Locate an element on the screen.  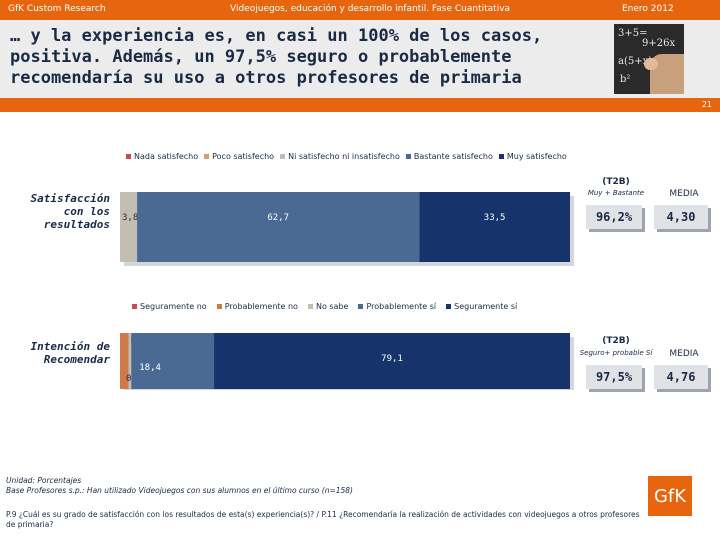
chalk-text: 3+5= is located at coordinates (633, 33).